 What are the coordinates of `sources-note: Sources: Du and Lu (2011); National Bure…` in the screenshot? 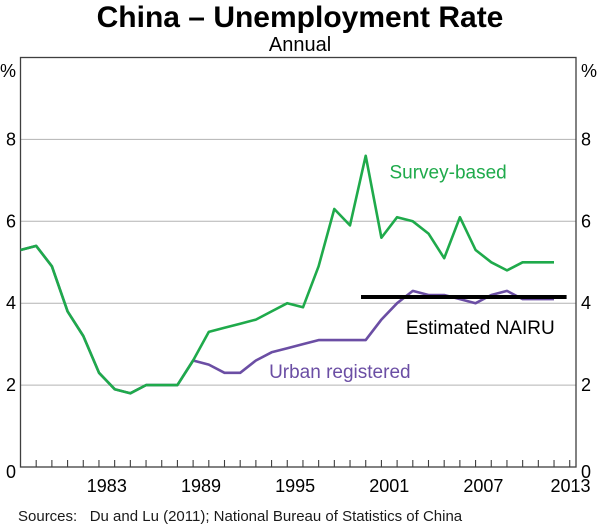 It's located at (240, 516).